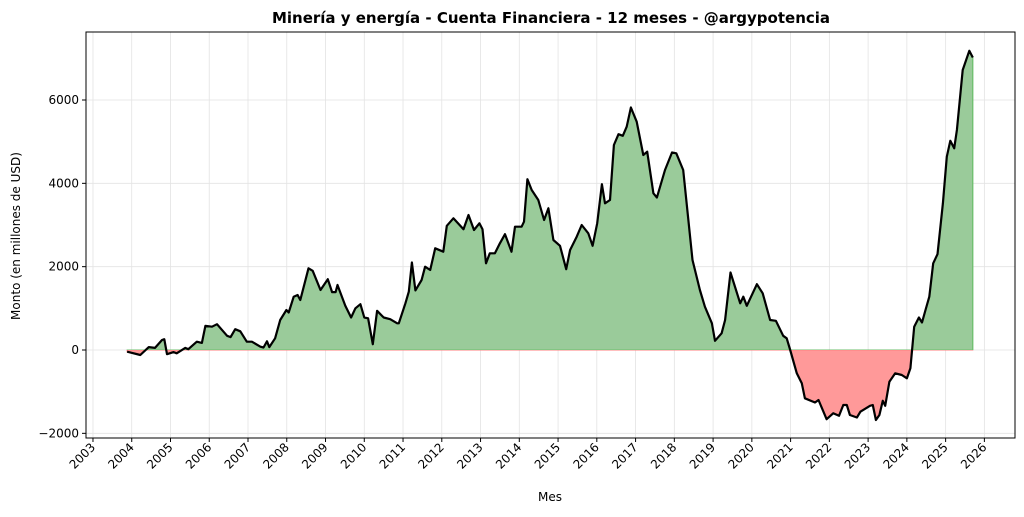 This screenshot has height=517, width=1024. Describe the element at coordinates (973, 455) in the screenshot. I see `x-tick-label: 2026` at that location.